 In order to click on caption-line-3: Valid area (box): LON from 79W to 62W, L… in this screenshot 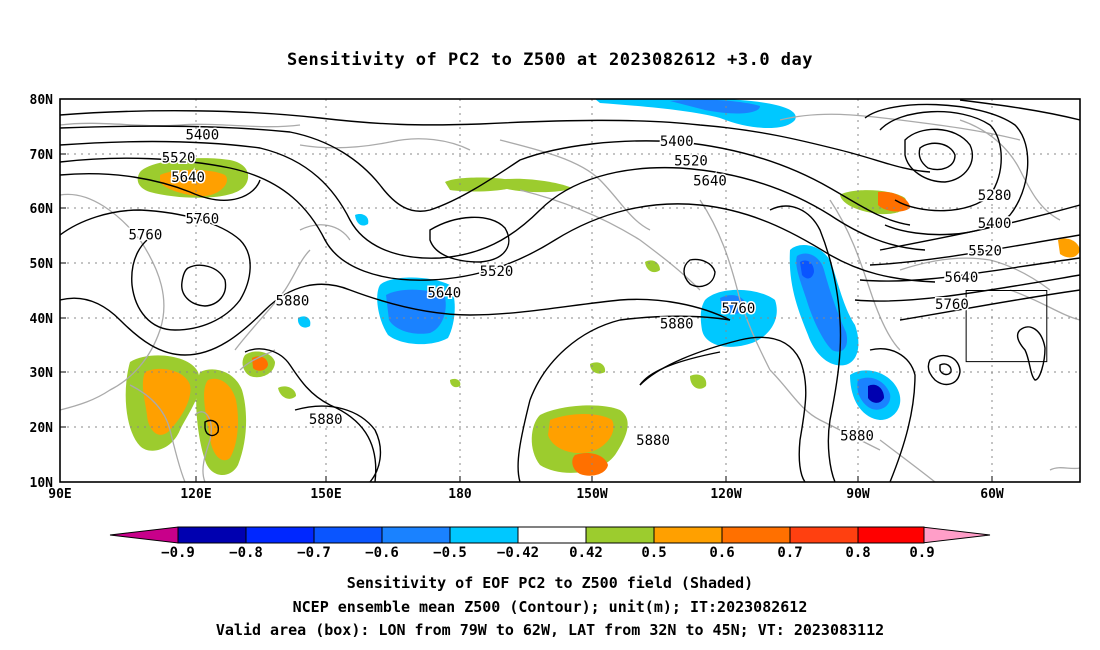, I will do `click(550, 630)`.